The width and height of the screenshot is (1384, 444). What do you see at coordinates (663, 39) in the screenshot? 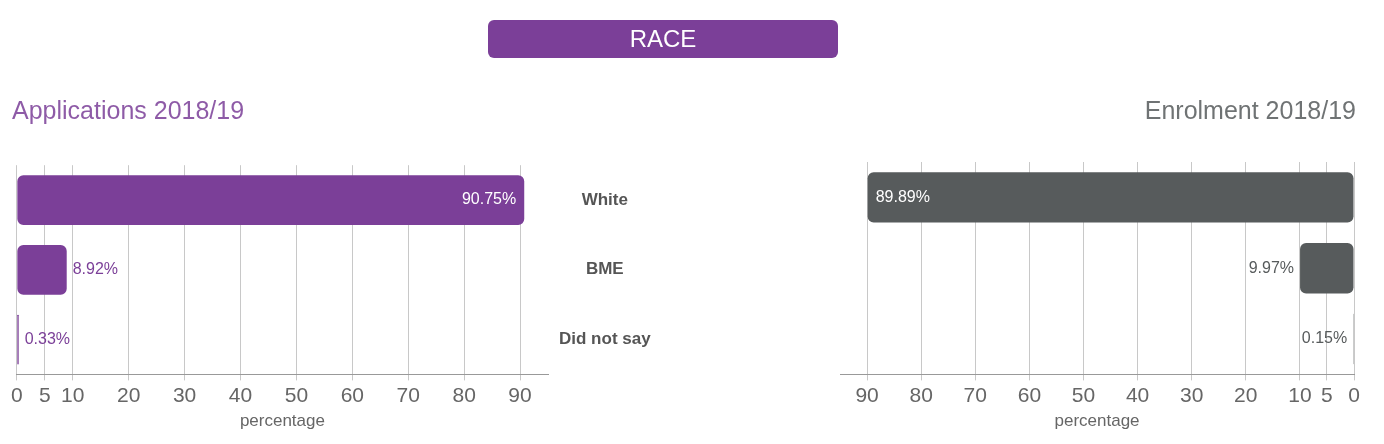
I see `text: RACE` at bounding box center [663, 39].